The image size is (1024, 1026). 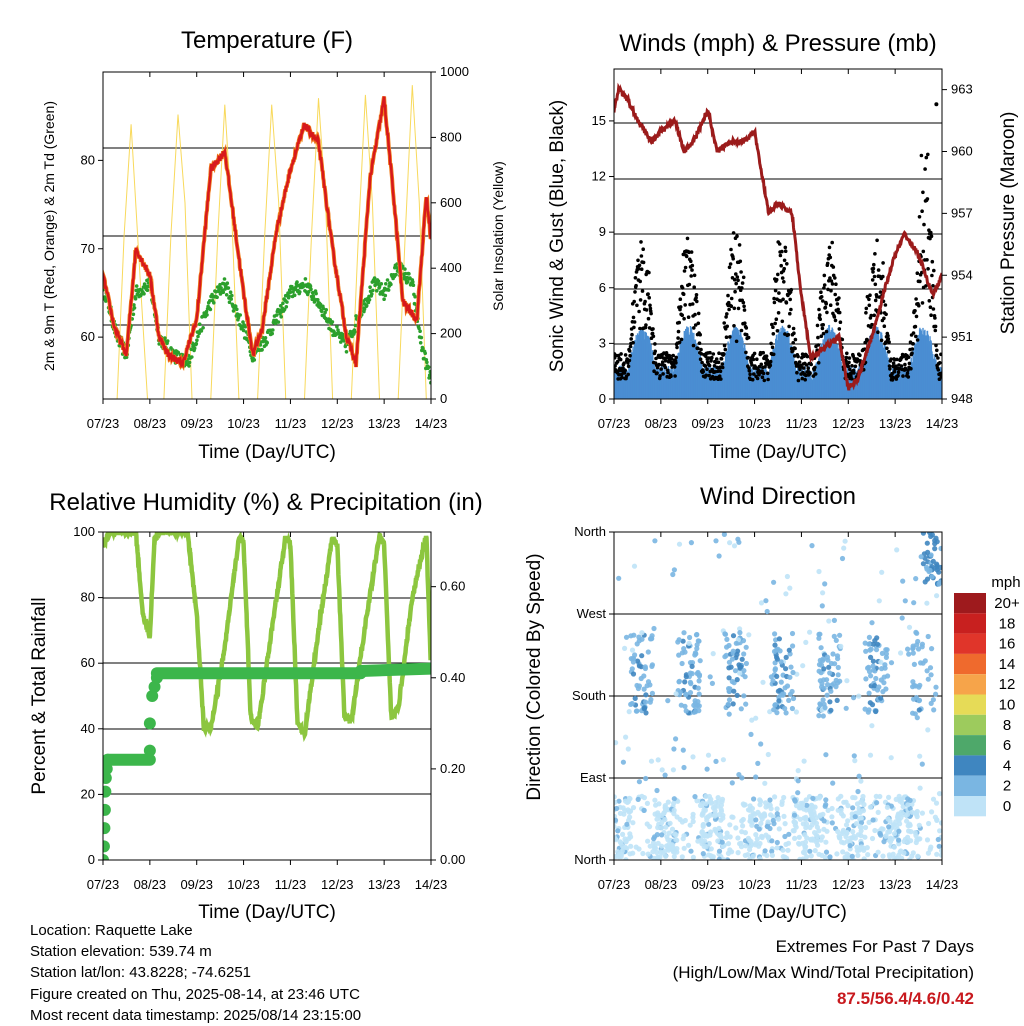 What do you see at coordinates (970, 664) in the screenshot?
I see `legend-swatch` at bounding box center [970, 664].